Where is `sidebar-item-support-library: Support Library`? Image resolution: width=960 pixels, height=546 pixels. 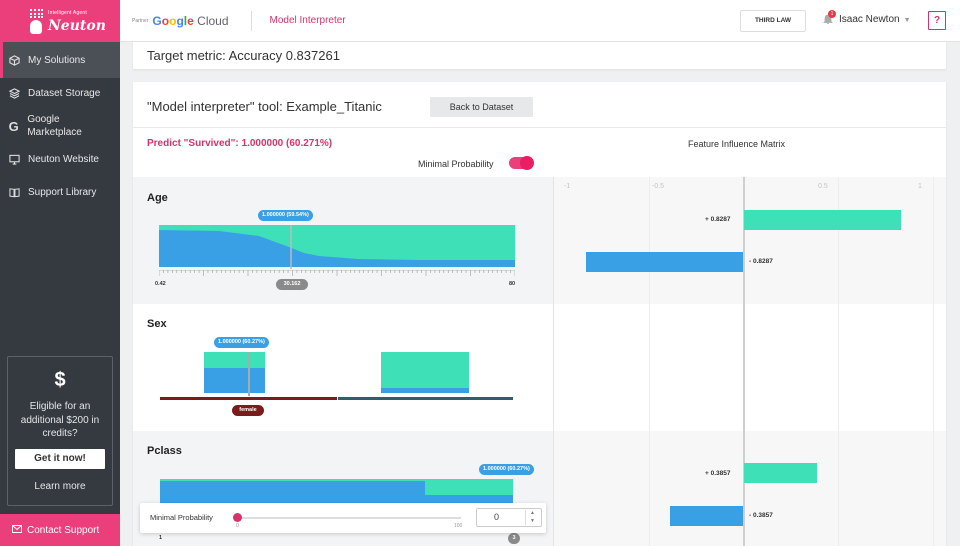 sidebar-item-support-library: Support Library is located at coordinates (60, 192).